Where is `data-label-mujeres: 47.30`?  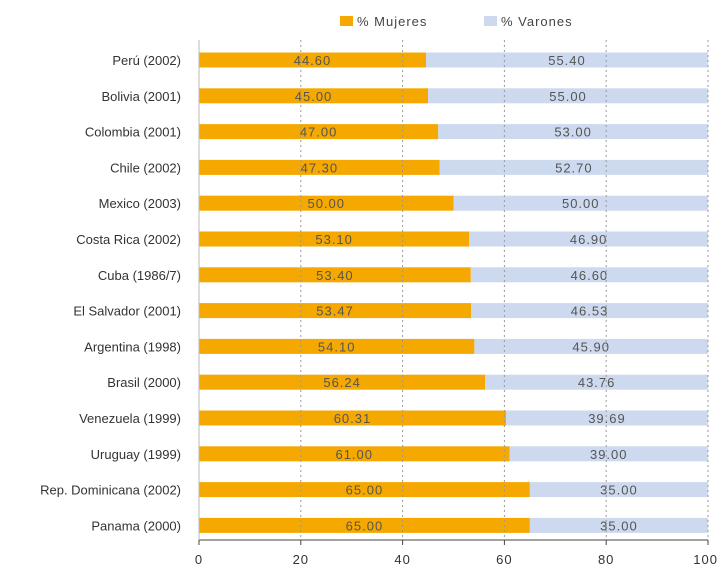
data-label-mujeres: 47.30 is located at coordinates (320, 167).